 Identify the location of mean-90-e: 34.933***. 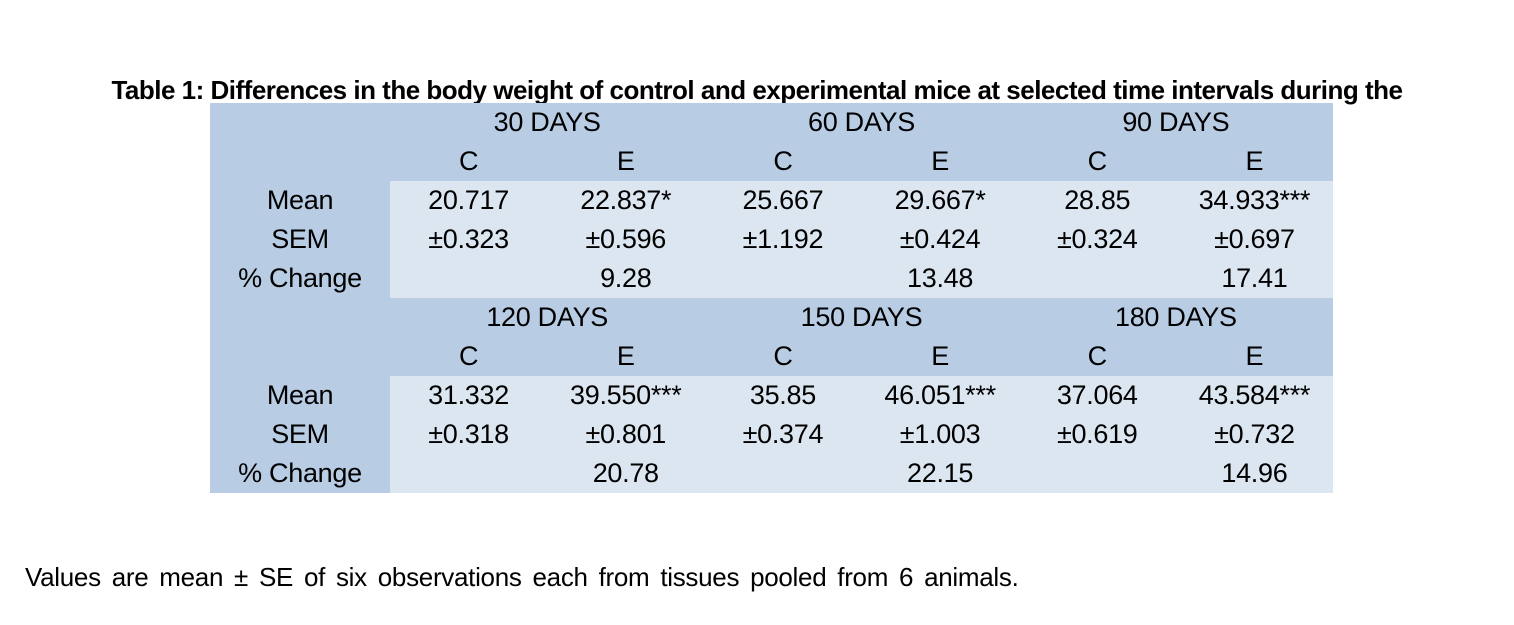
(1254, 200).